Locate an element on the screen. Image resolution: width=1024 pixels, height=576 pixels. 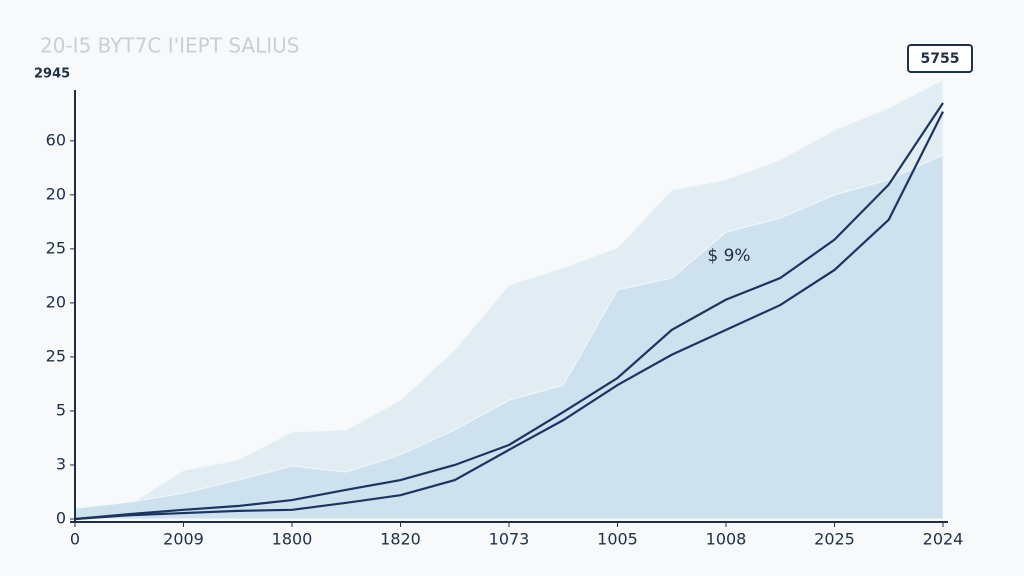
x-tick-label: 0 is located at coordinates (75, 539).